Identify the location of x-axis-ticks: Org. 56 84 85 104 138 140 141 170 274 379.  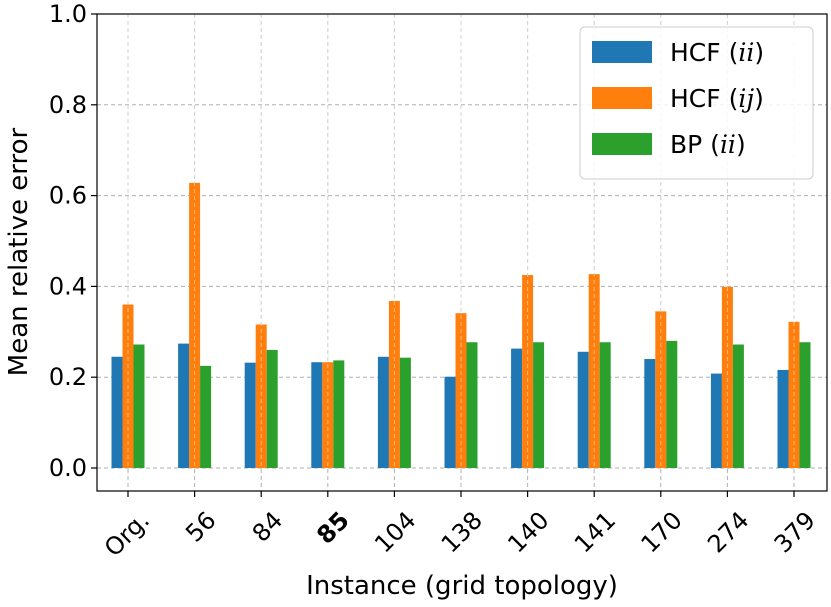
(460, 526).